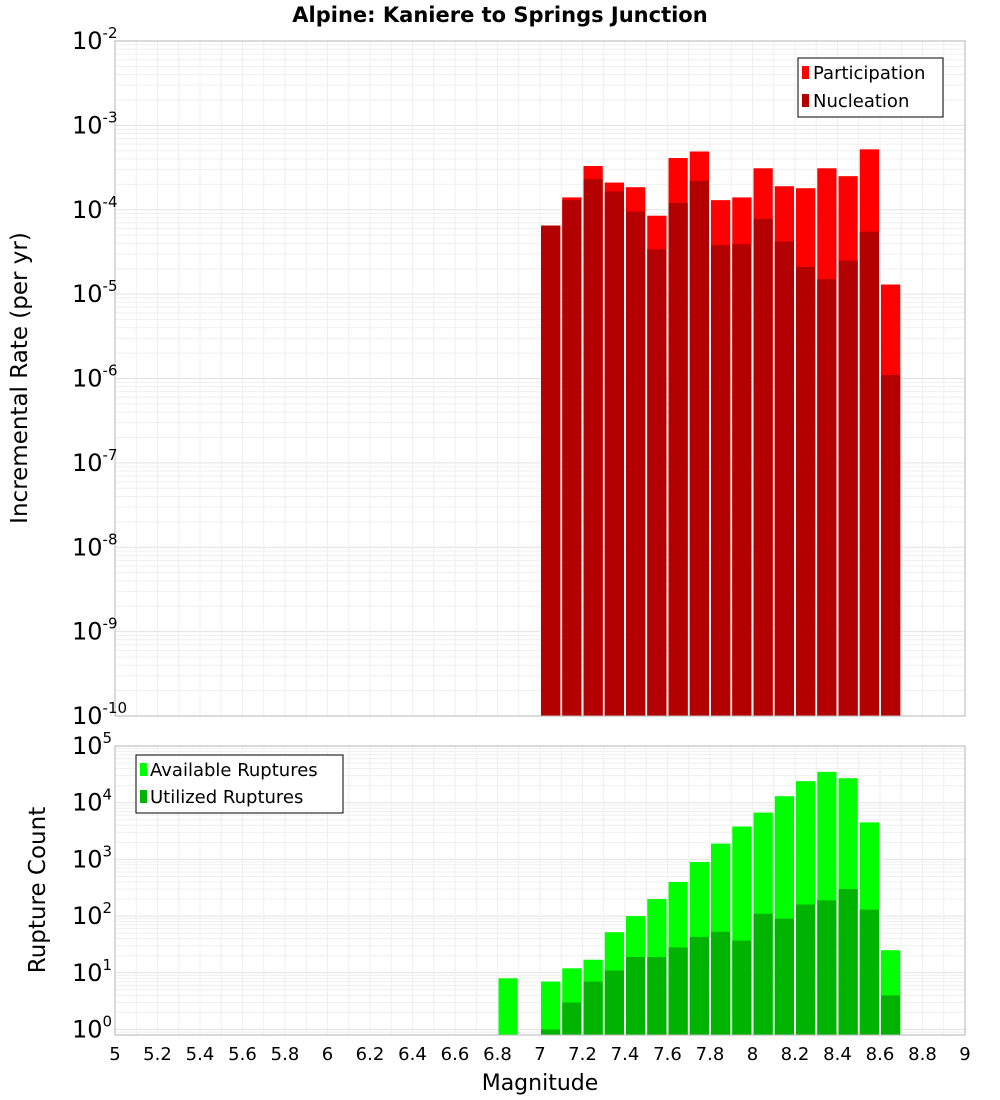 The width and height of the screenshot is (1000, 1100). Describe the element at coordinates (95, 292) in the screenshot. I see `y-tick-label: 10⁻⁵` at that location.